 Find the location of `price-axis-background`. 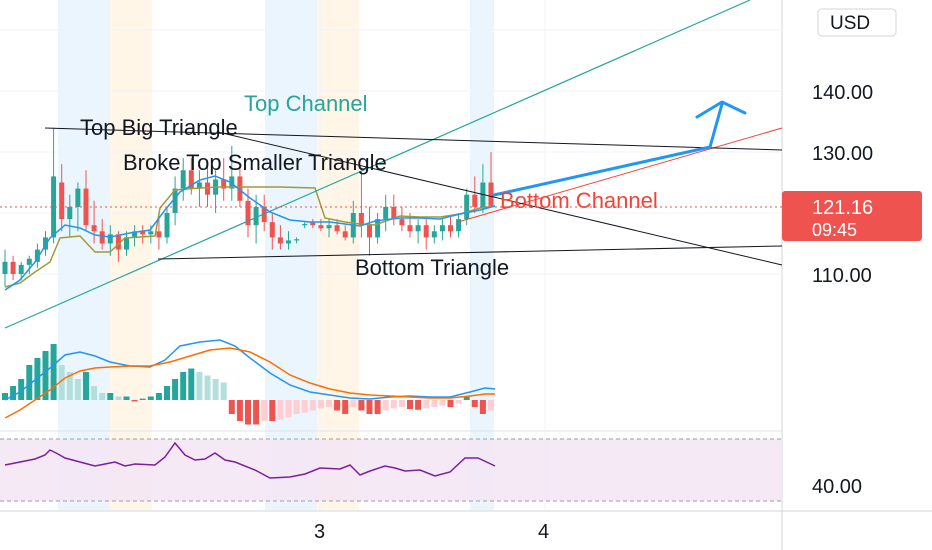

price-axis-background is located at coordinates (857, 255).